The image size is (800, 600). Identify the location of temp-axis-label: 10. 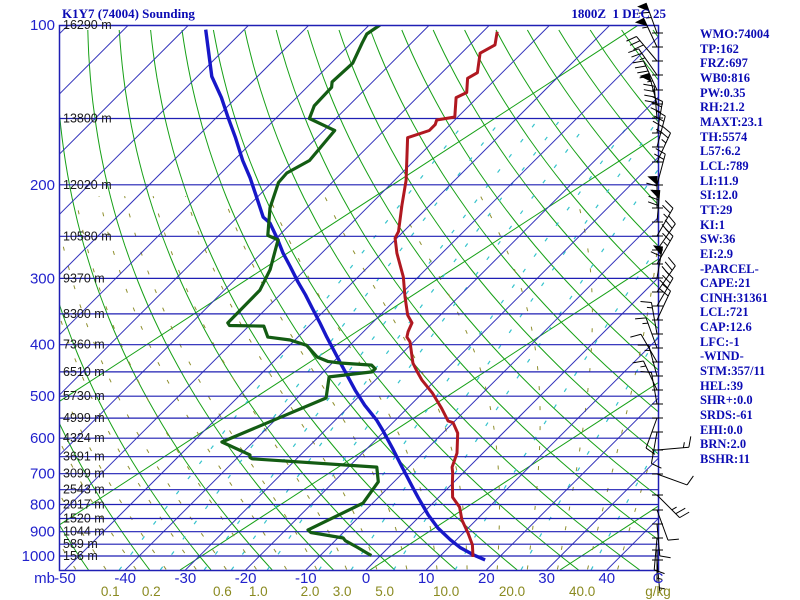
(426, 578).